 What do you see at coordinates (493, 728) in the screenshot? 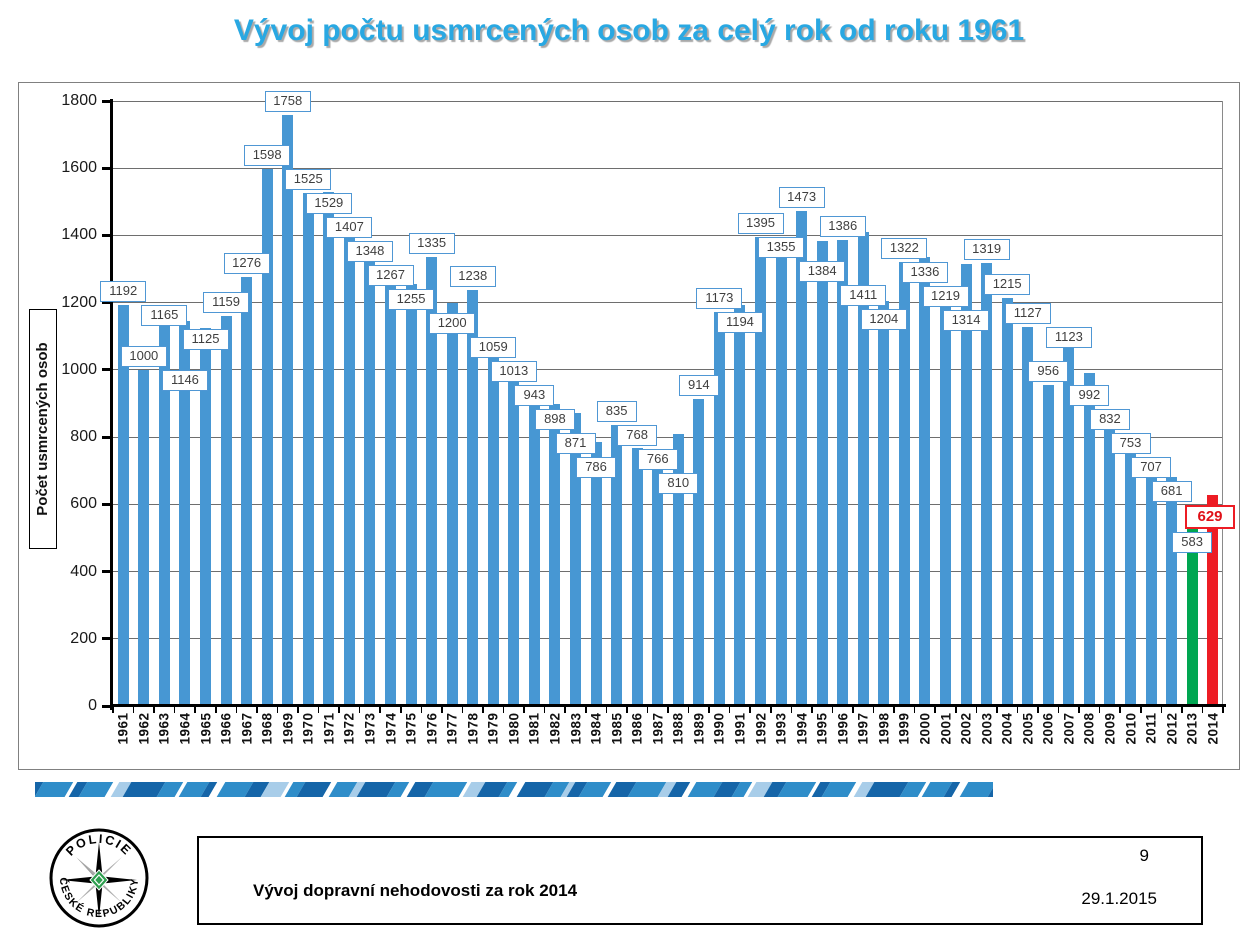
I see `x-year-label: 1979` at bounding box center [493, 728].